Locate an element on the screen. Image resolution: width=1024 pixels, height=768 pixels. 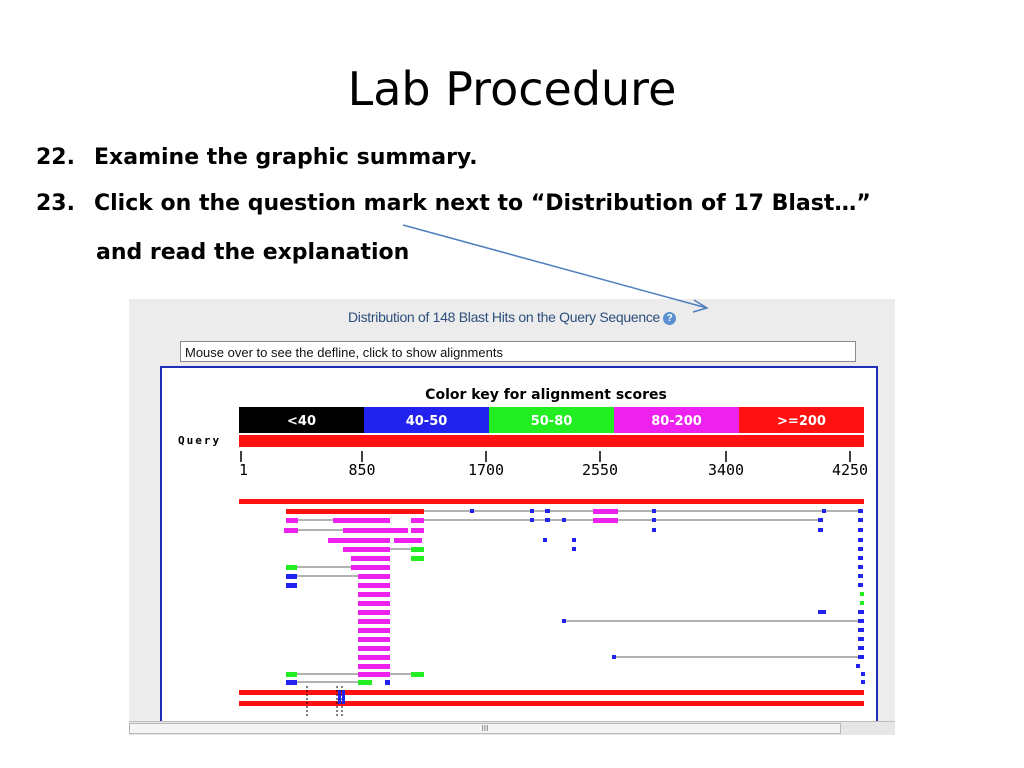
color-key-title: Color key for alignment scores is located at coordinates (546, 395).